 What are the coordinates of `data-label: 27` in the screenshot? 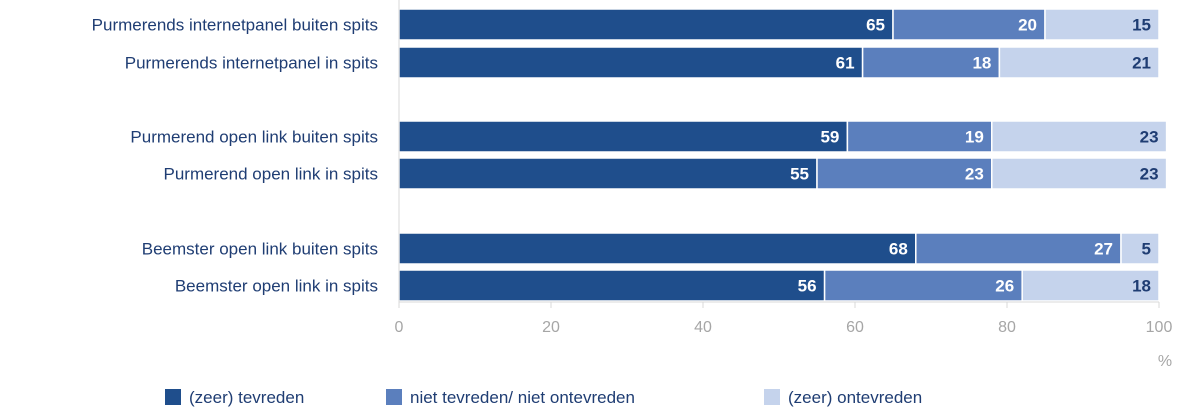 It's located at (1103, 249).